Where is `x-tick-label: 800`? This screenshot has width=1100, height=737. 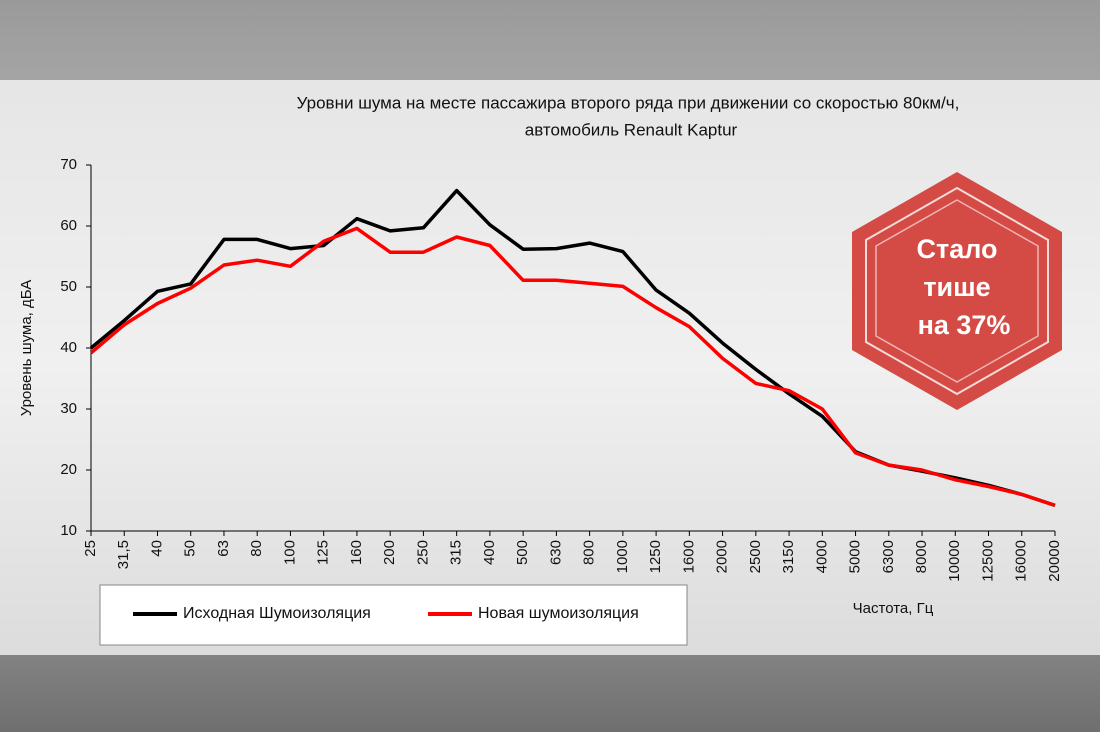 x-tick-label: 800 is located at coordinates (589, 552).